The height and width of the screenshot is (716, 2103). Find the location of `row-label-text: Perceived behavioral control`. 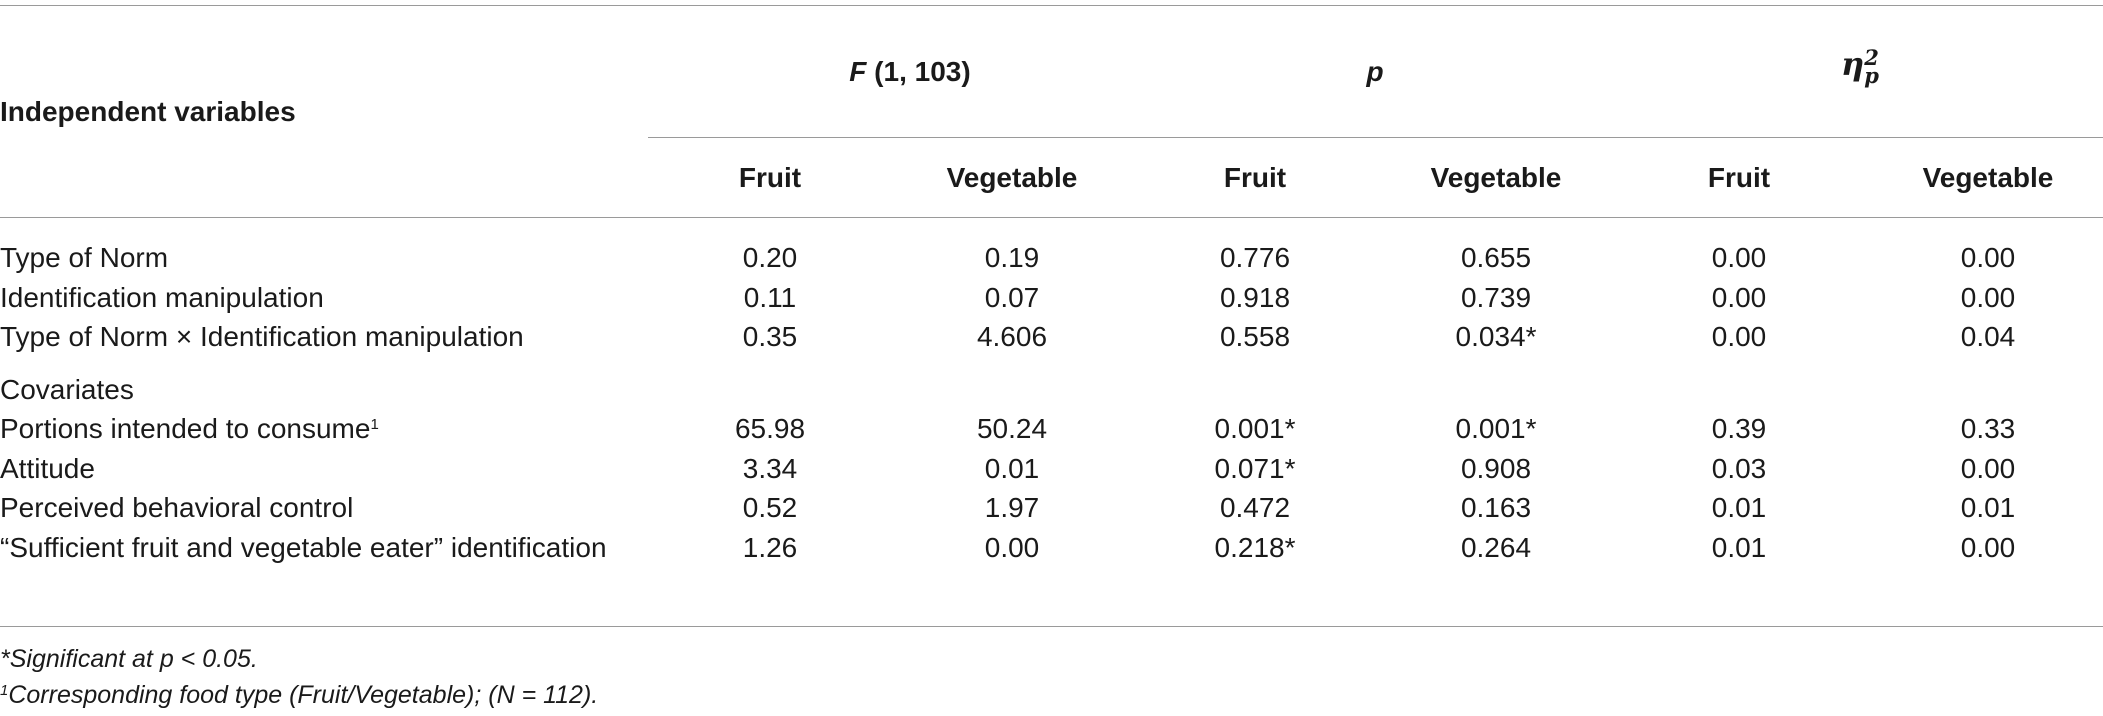

row-label-text: Perceived behavioral control is located at coordinates (177, 507).